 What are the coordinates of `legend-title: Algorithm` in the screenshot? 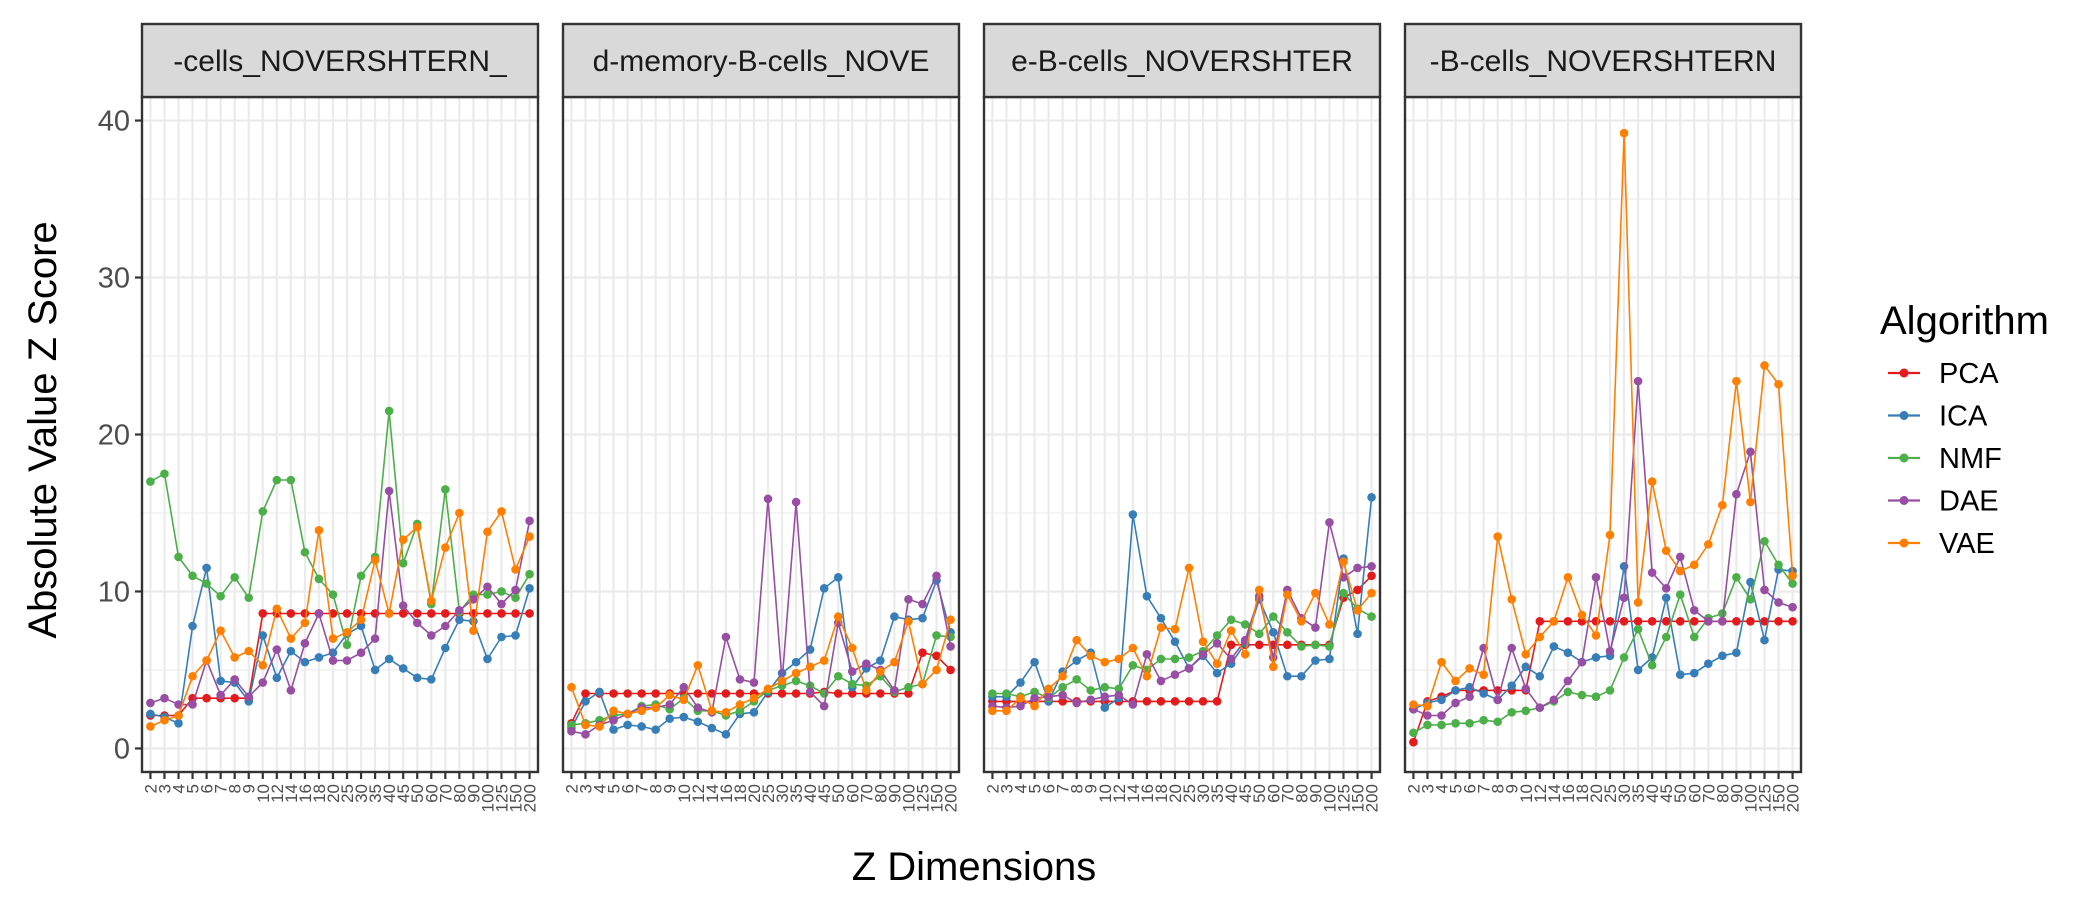 It's located at (1964, 321).